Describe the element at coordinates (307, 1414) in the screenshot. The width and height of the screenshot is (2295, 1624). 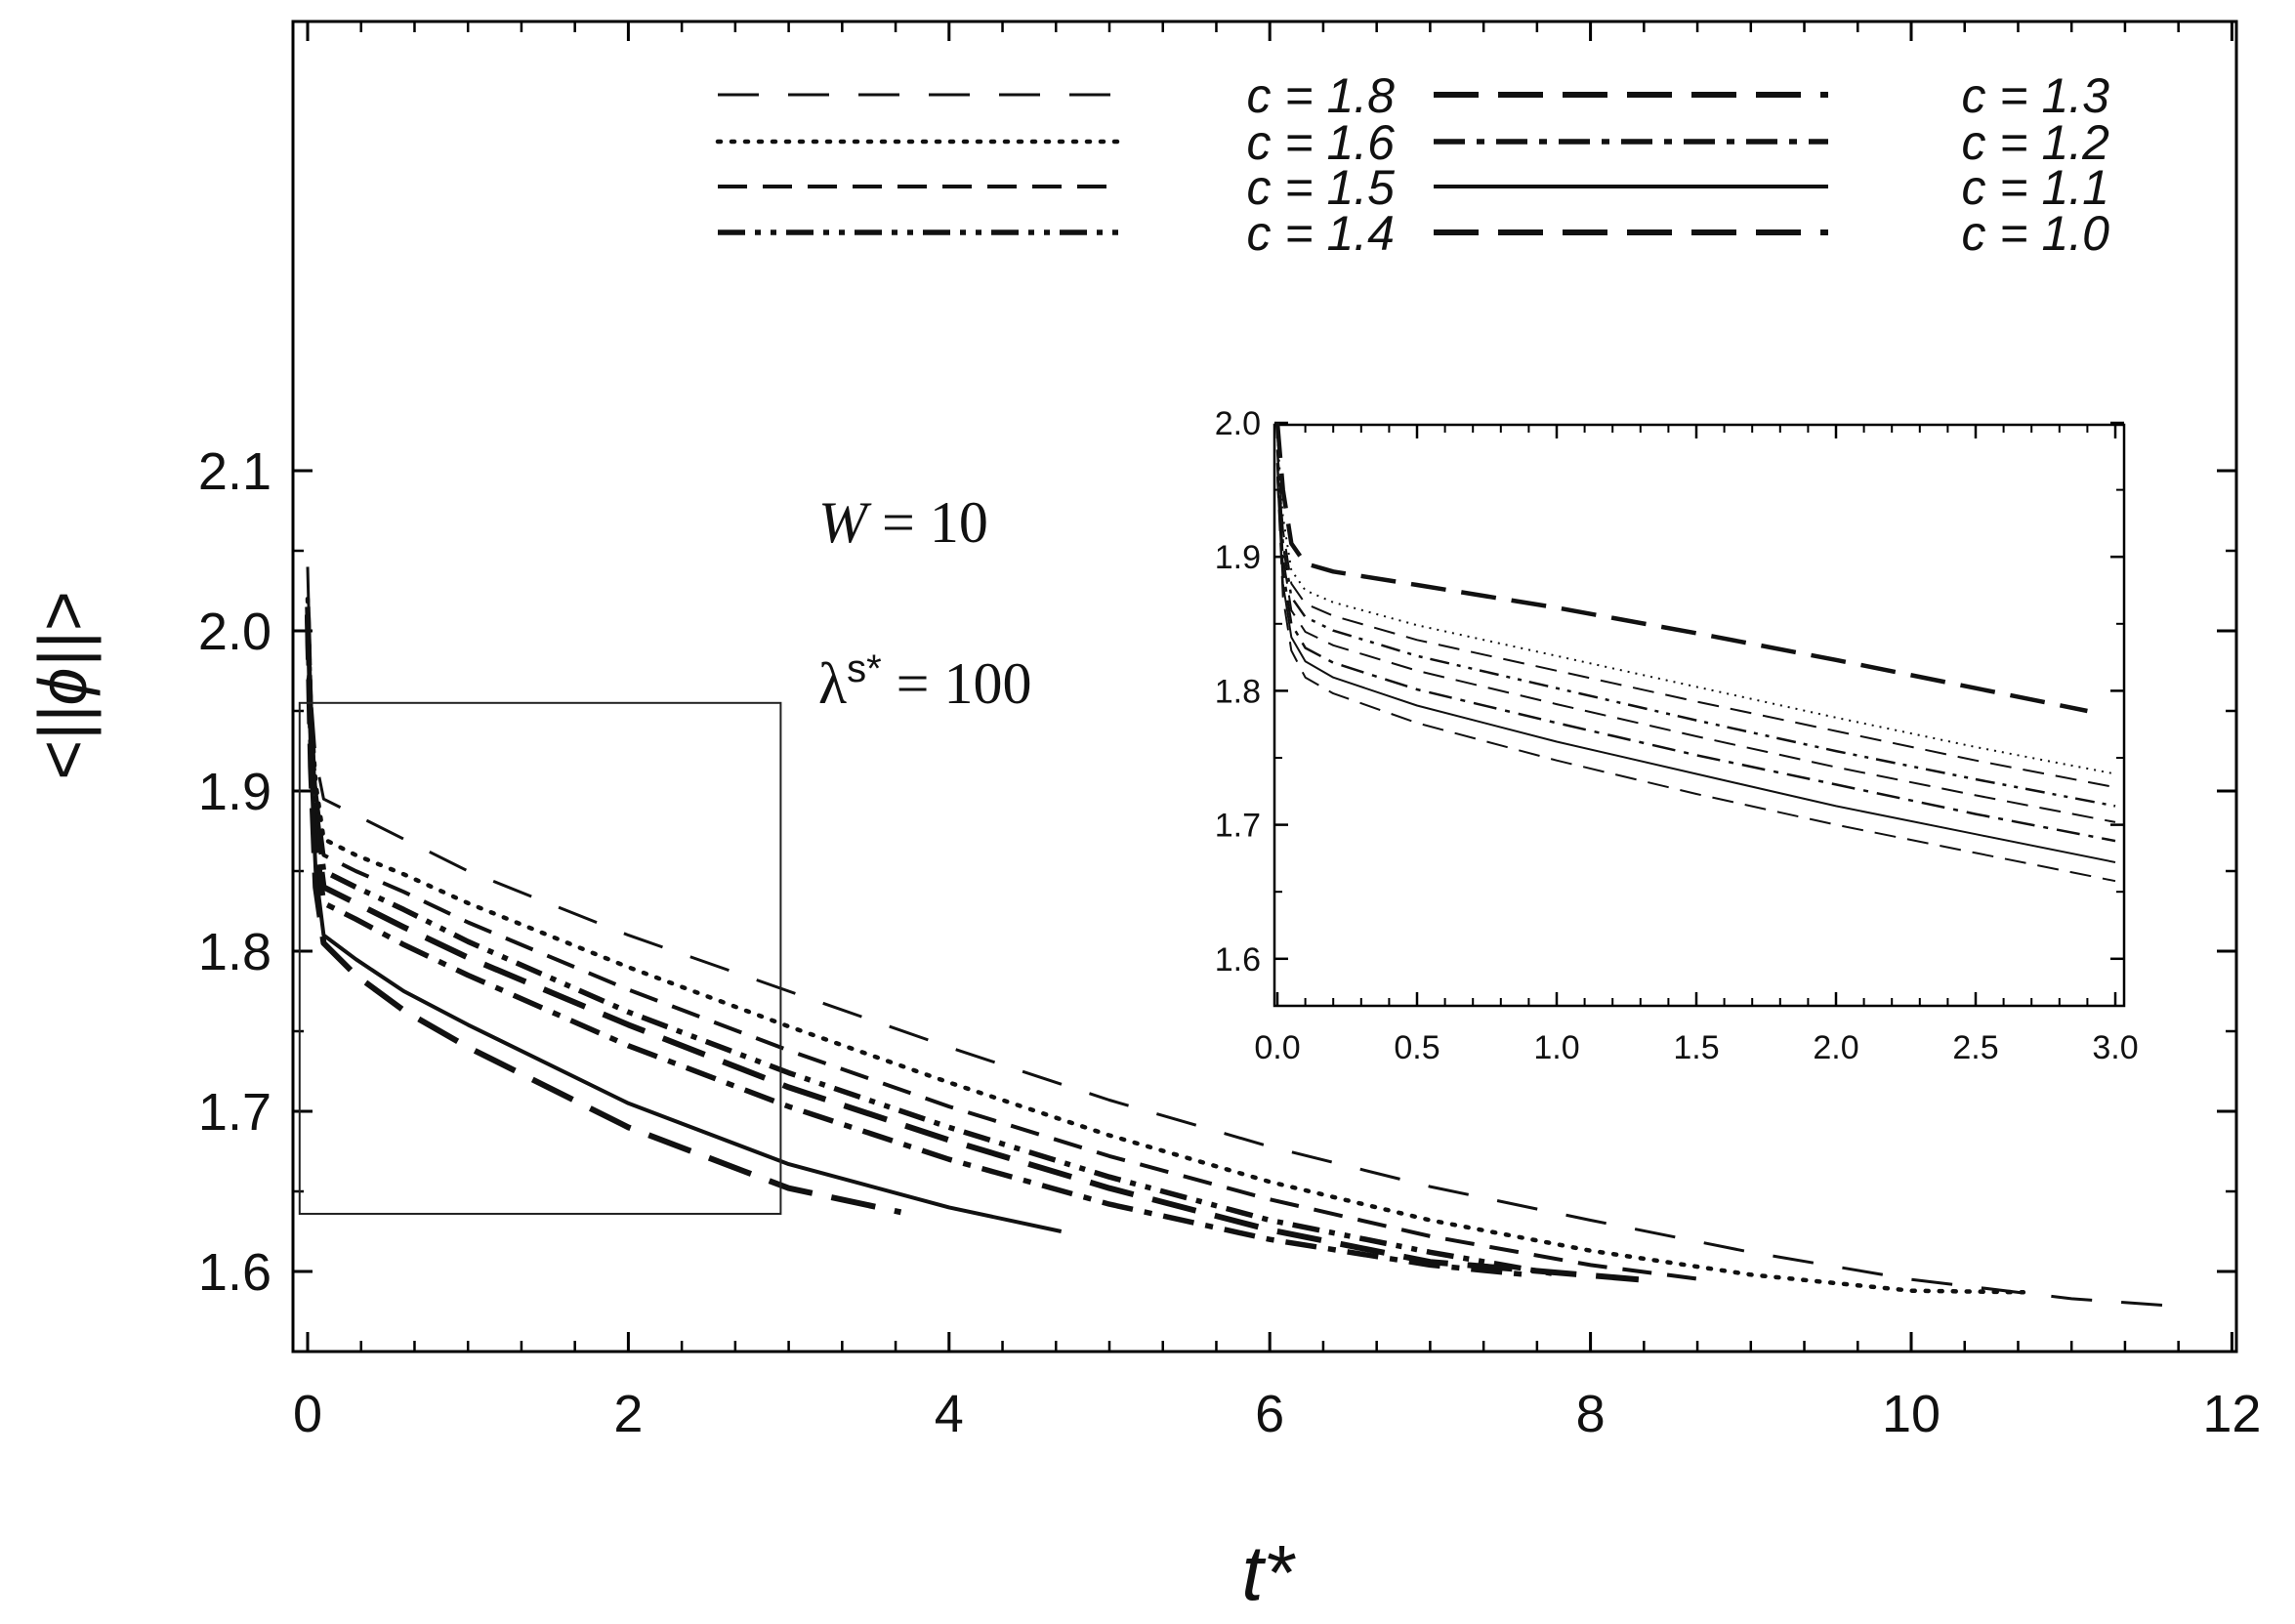
I see `x-tick-label: 0` at that location.